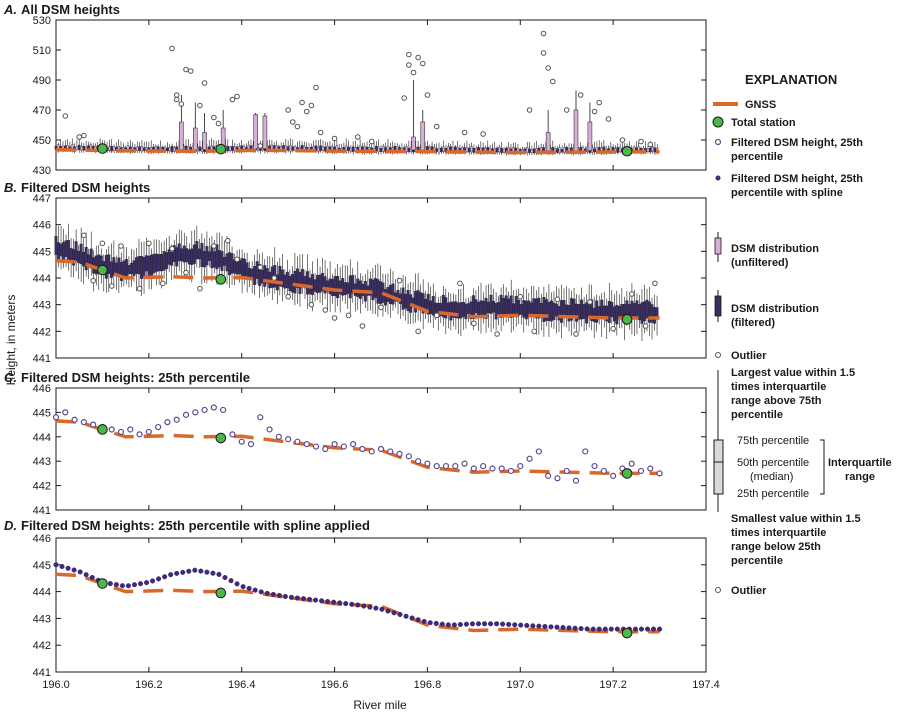  Describe the element at coordinates (627, 473) in the screenshot. I see `total-station-point` at that location.